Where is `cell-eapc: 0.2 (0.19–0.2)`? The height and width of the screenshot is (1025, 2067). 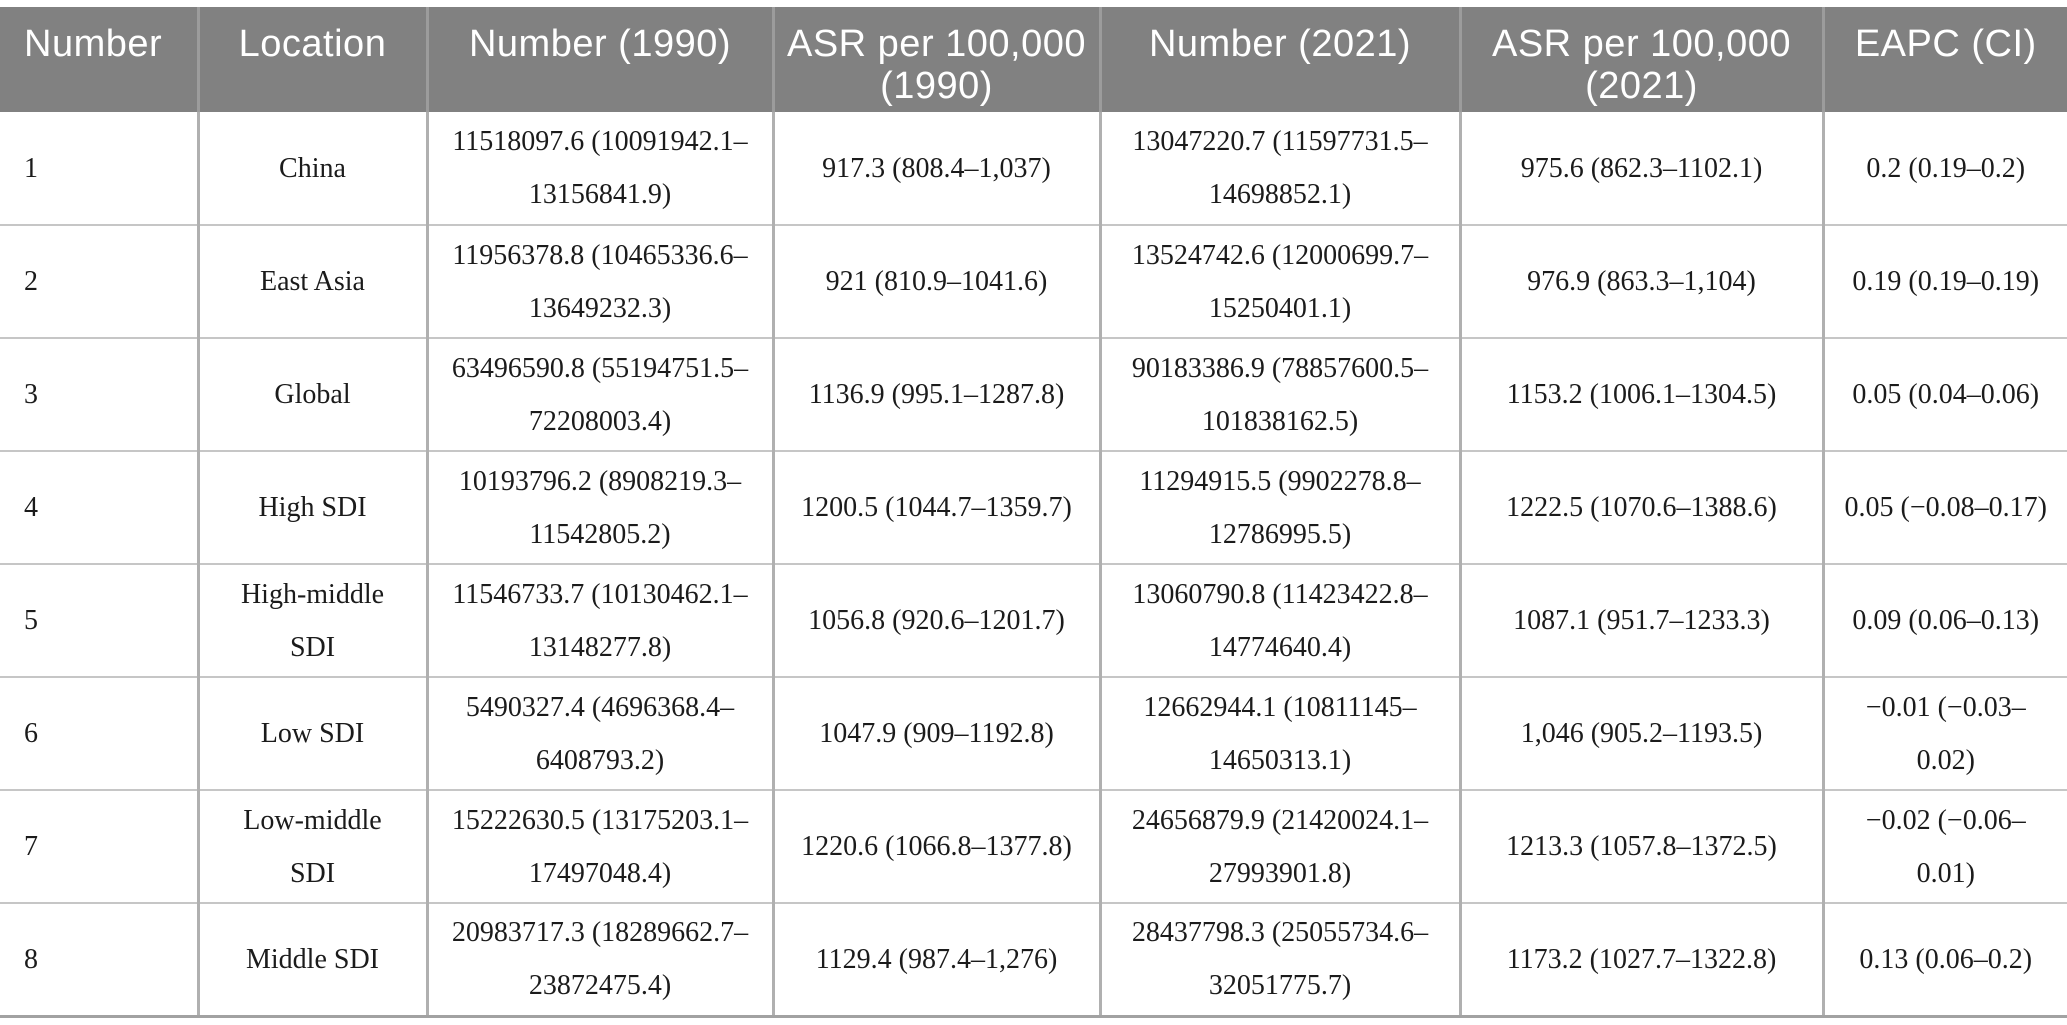
cell-eapc: 0.2 (0.19–0.2) is located at coordinates (1944, 168).